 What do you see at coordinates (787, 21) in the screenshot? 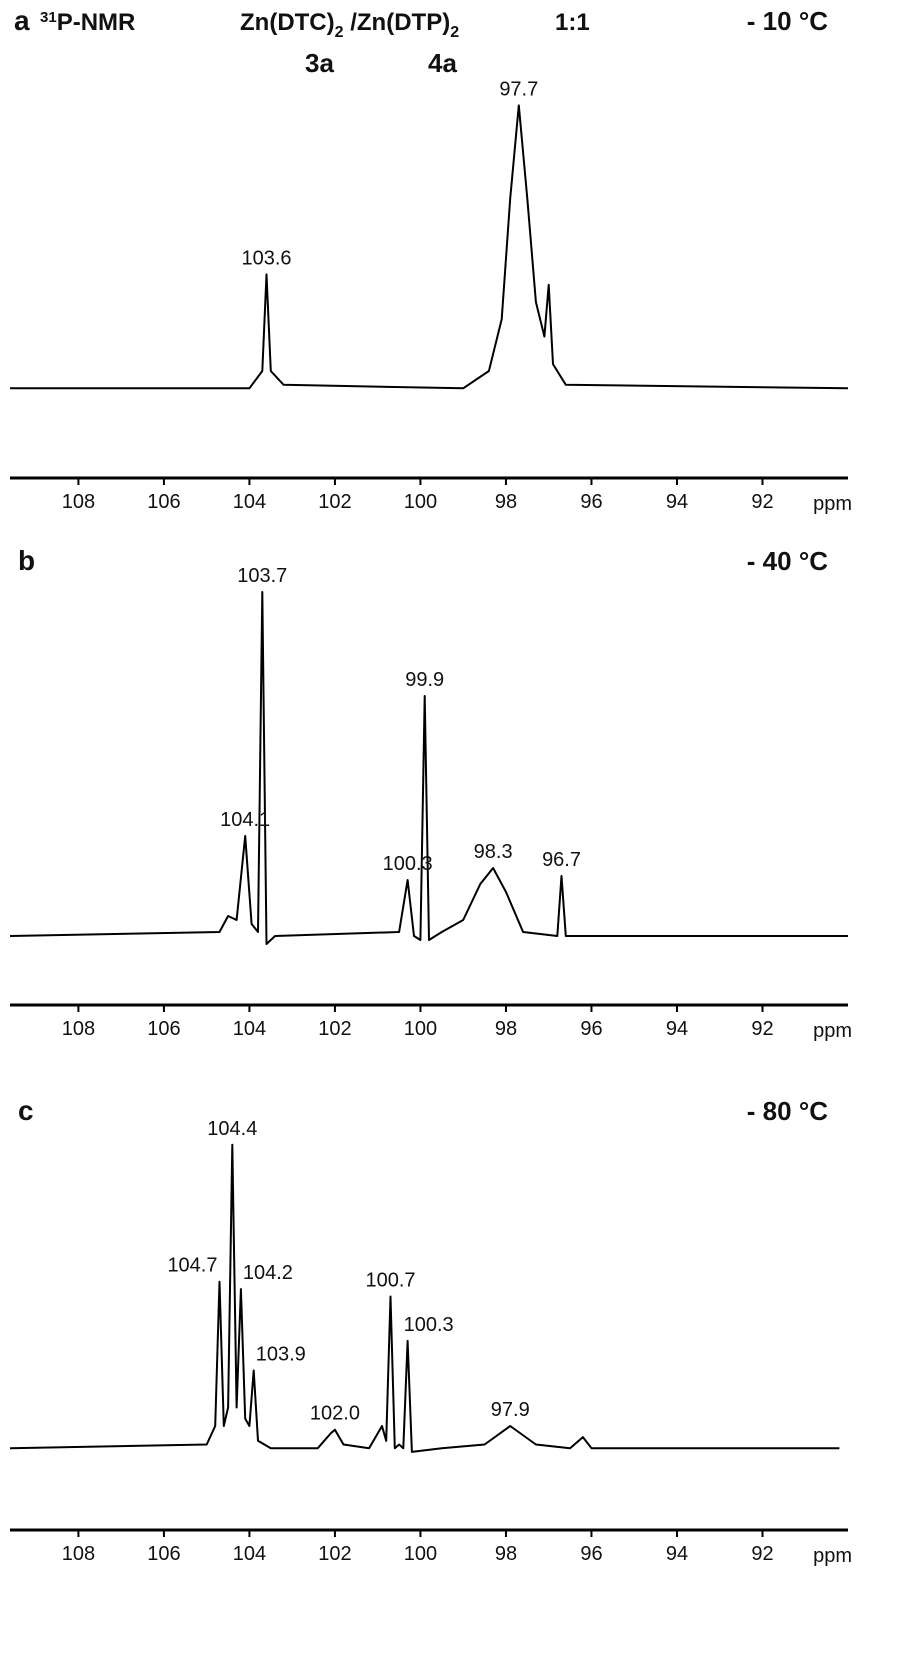
I see `temperature: - 10 °C` at bounding box center [787, 21].